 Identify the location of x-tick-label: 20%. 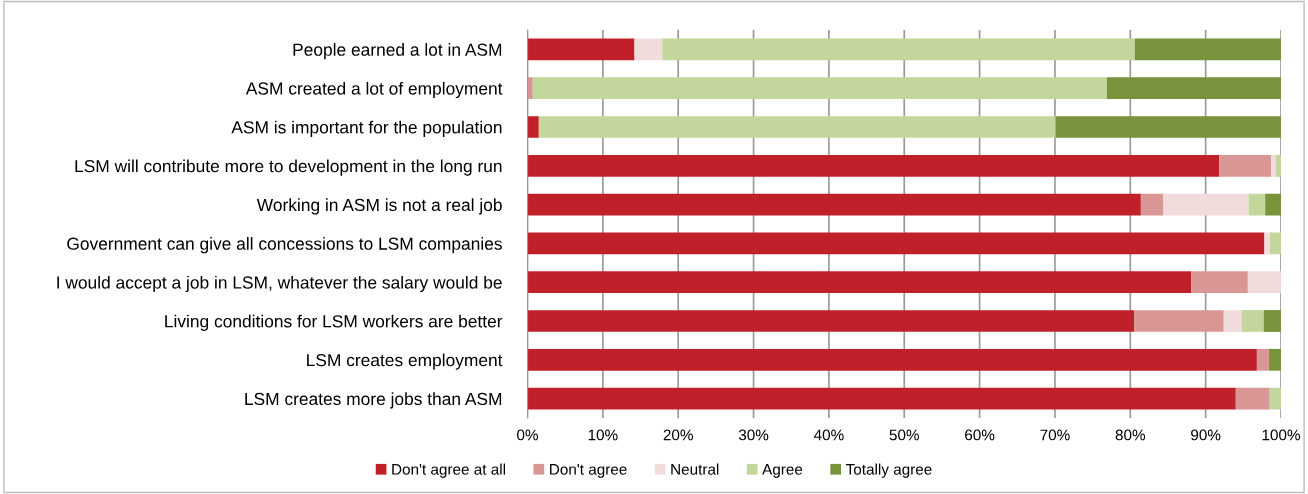
(678, 435).